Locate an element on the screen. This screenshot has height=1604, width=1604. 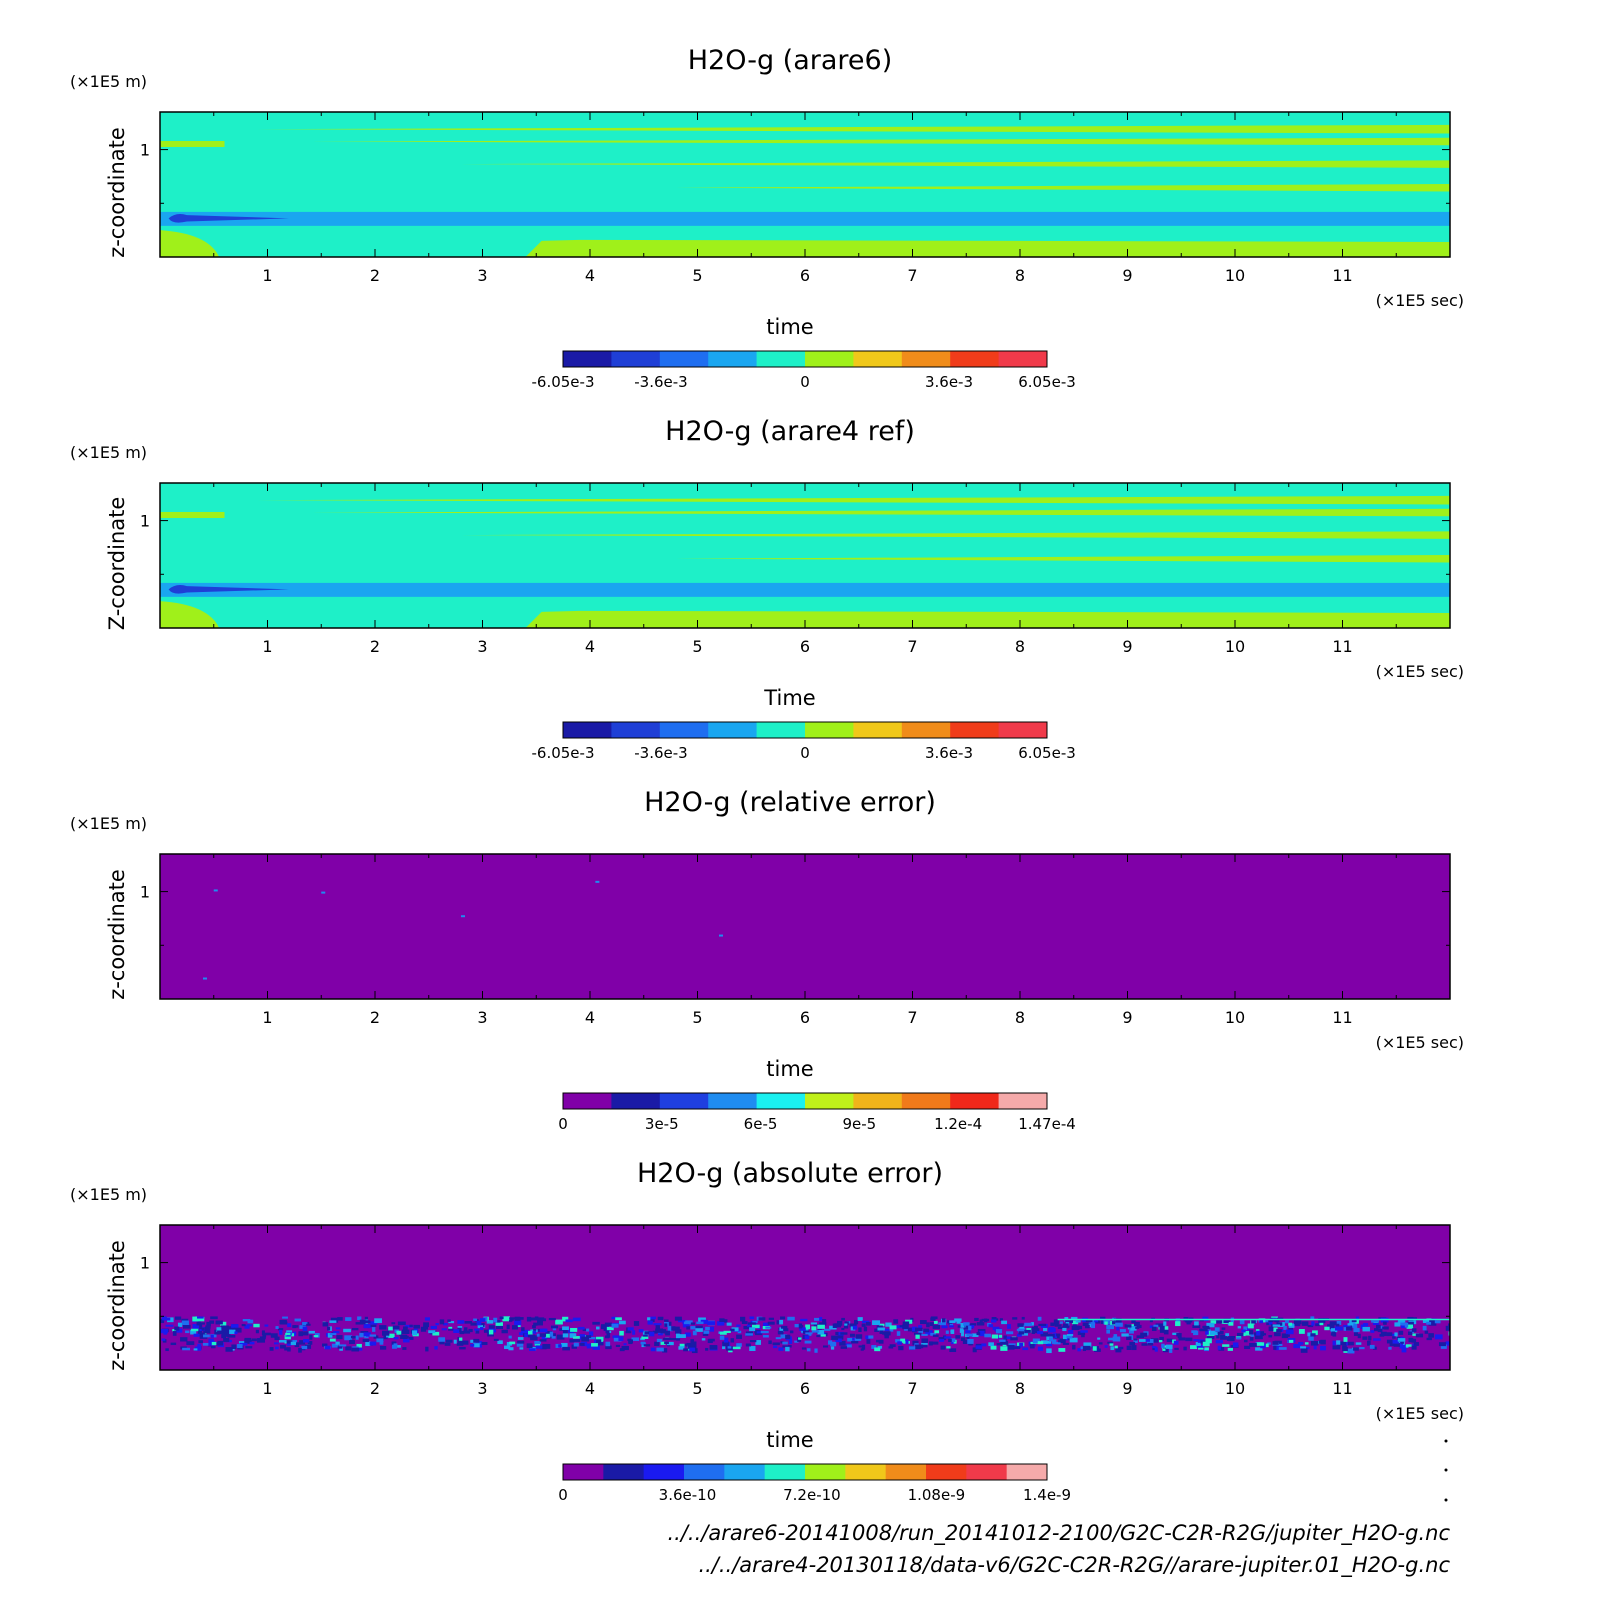
colorbar-tick-label: 3e-5 is located at coordinates (662, 1124).